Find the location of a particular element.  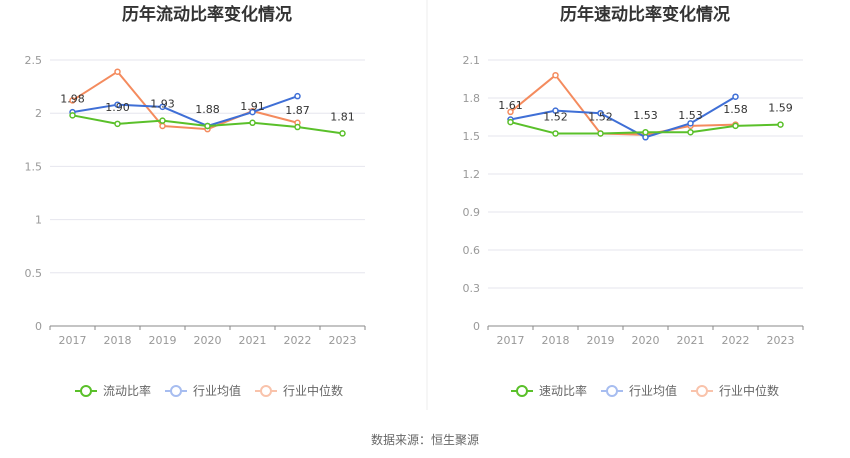

data-label: 1.93 is located at coordinates (162, 104).